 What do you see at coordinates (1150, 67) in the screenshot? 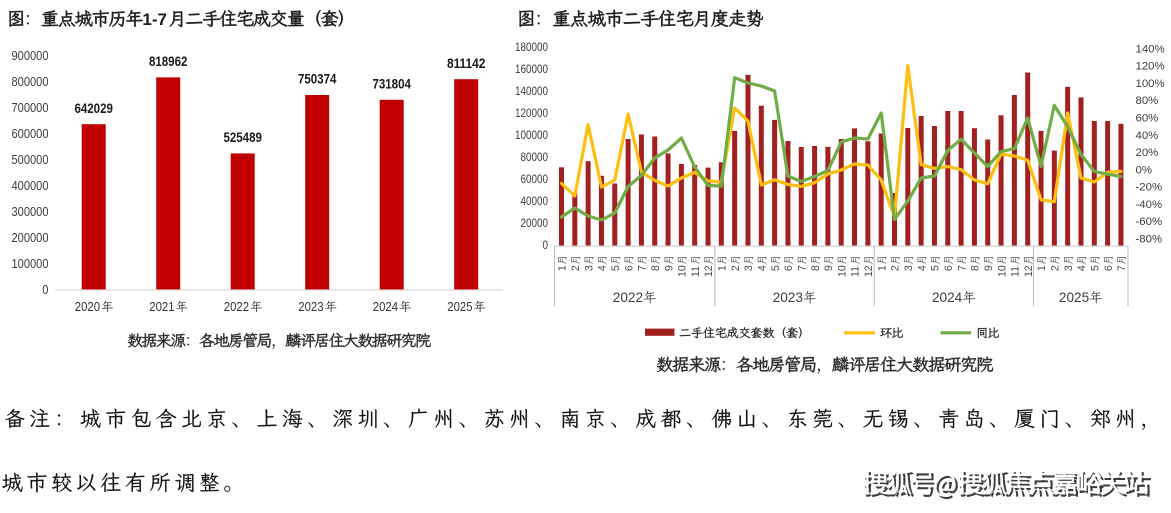
I see `svg-text: 120%` at bounding box center [1150, 67].